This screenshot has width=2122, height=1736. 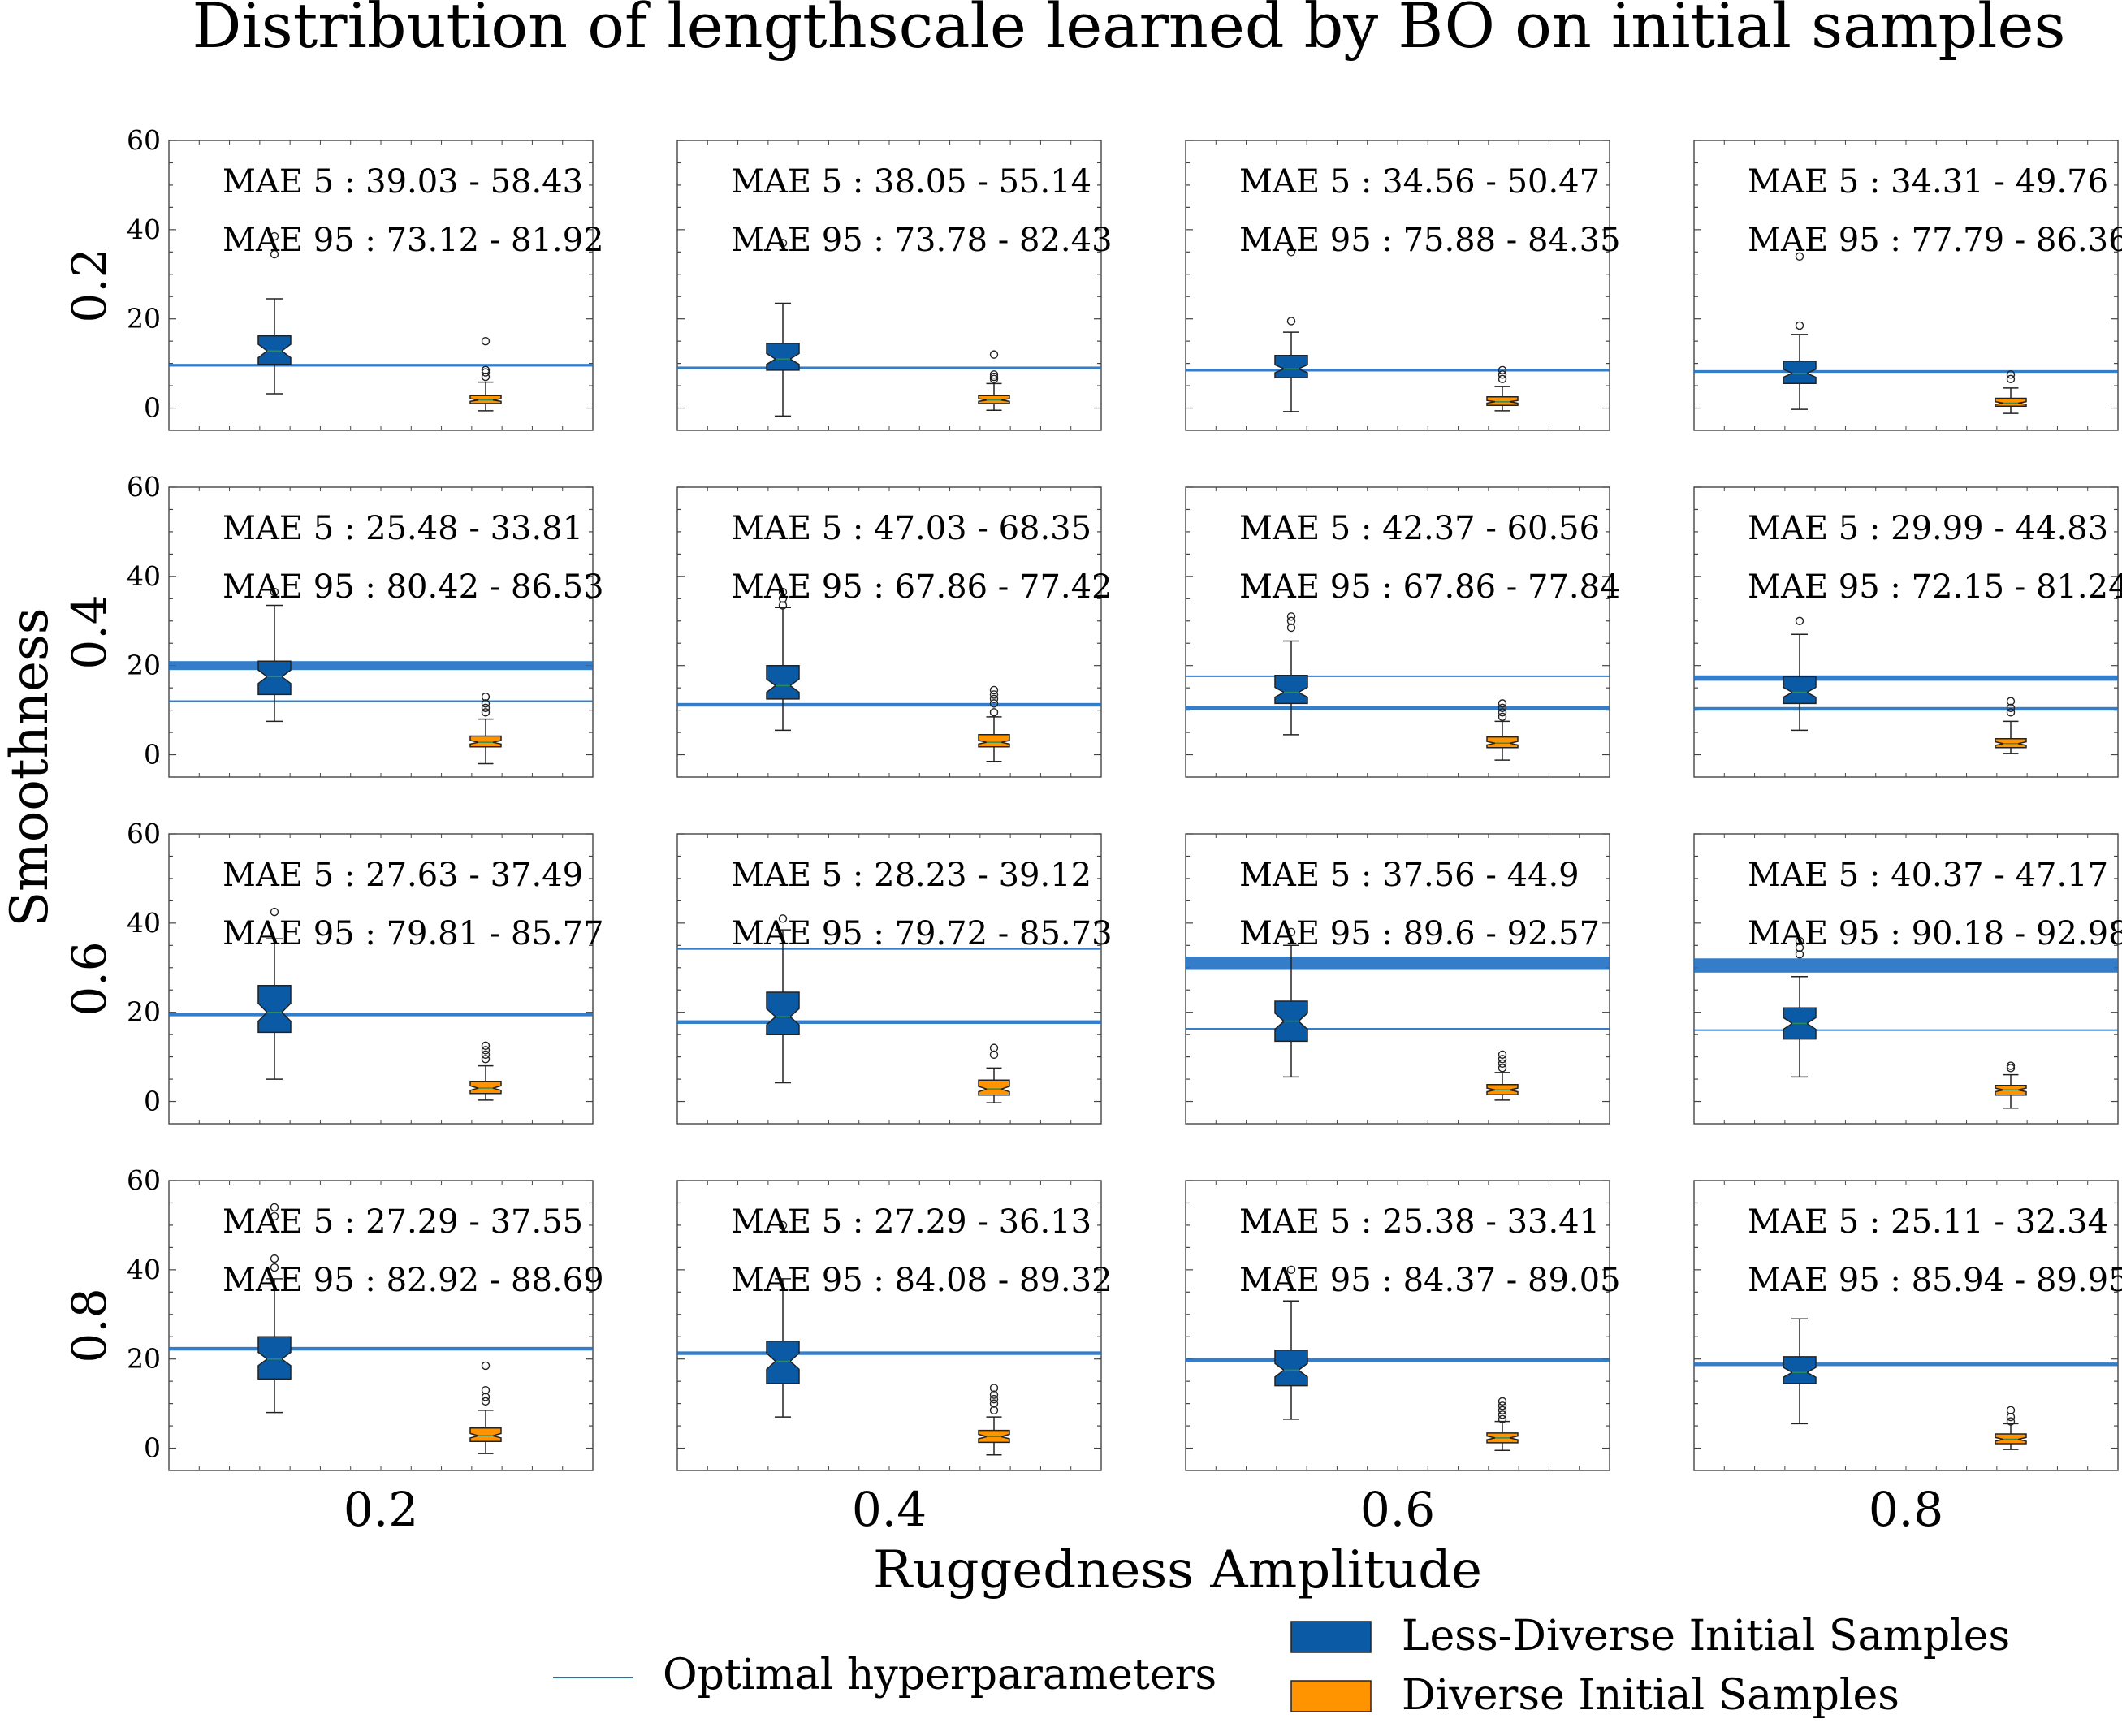 I want to click on mae5-annotation: MAE 5 : 38.05 - 55.14, so click(x=911, y=182).